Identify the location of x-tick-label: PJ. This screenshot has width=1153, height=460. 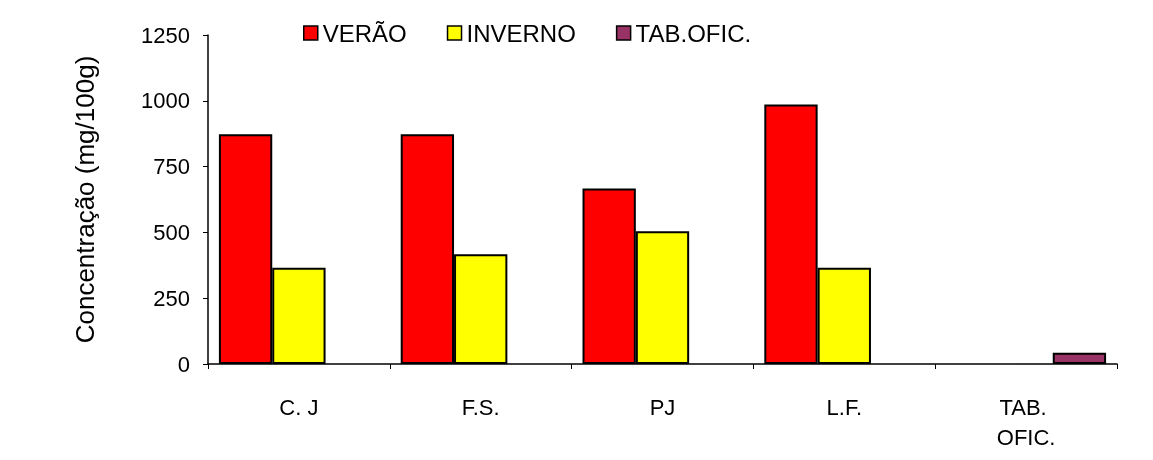
(662, 407).